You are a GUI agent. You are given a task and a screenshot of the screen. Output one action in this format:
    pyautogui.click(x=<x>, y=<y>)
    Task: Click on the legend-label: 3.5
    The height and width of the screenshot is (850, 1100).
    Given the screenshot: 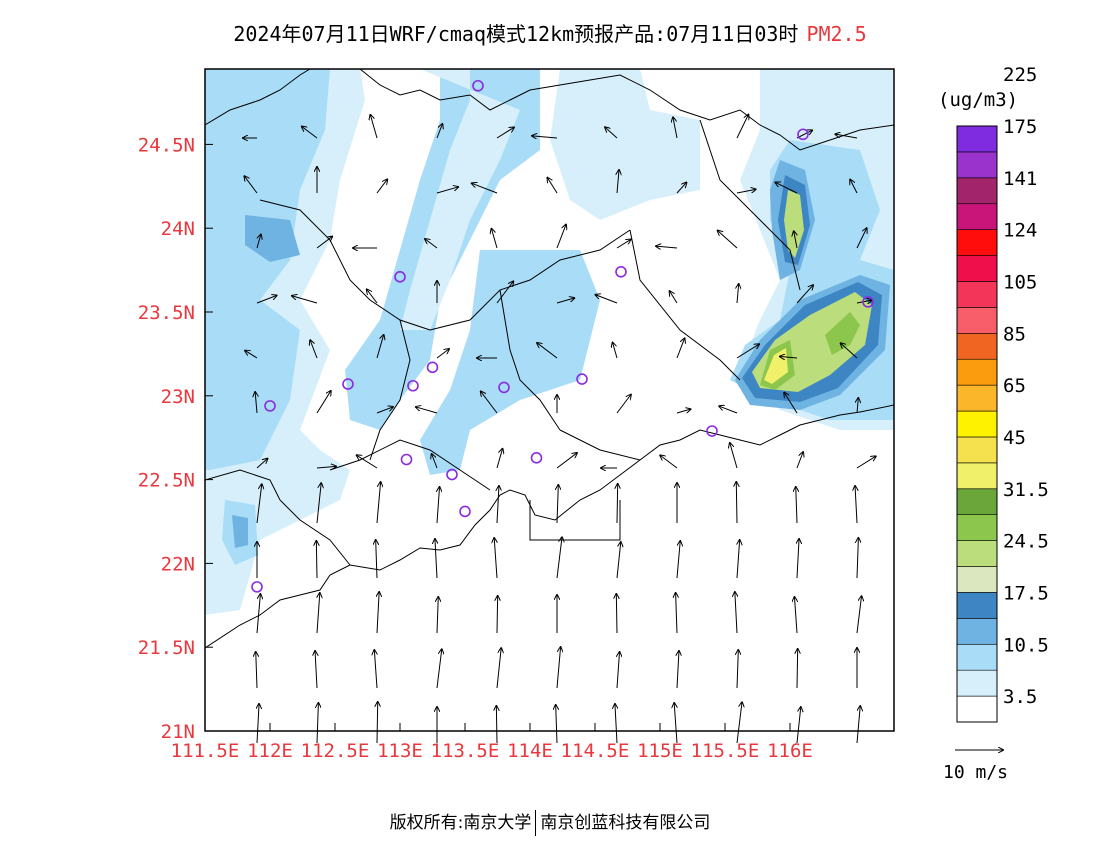 What is the action you would take?
    pyautogui.click(x=1020, y=697)
    